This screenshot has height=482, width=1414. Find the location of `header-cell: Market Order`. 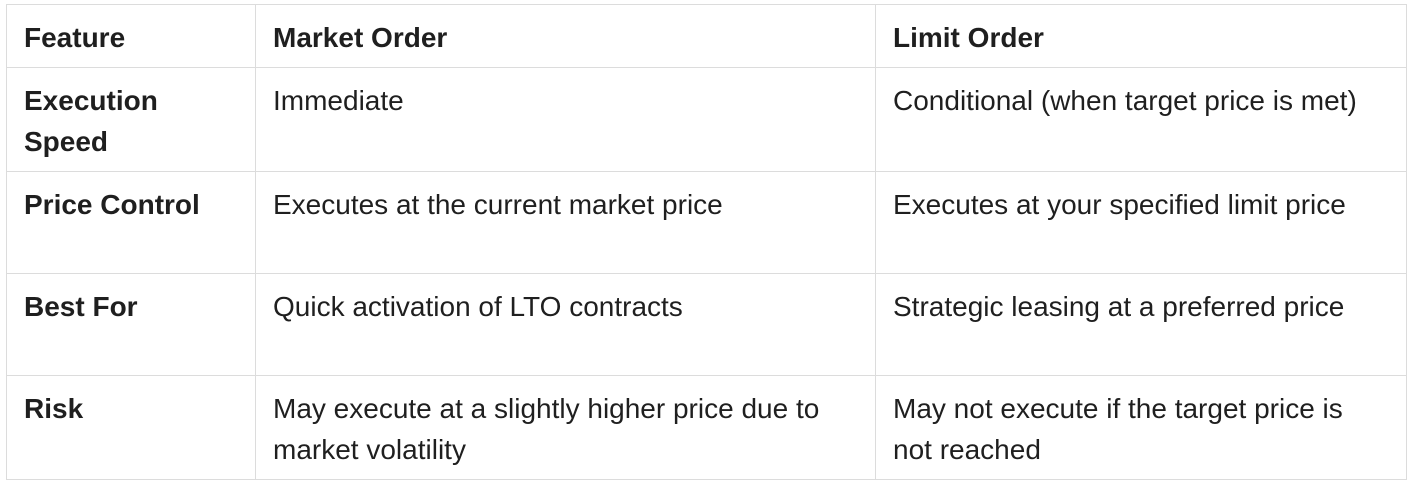

header-cell: Market Order is located at coordinates (565, 36).